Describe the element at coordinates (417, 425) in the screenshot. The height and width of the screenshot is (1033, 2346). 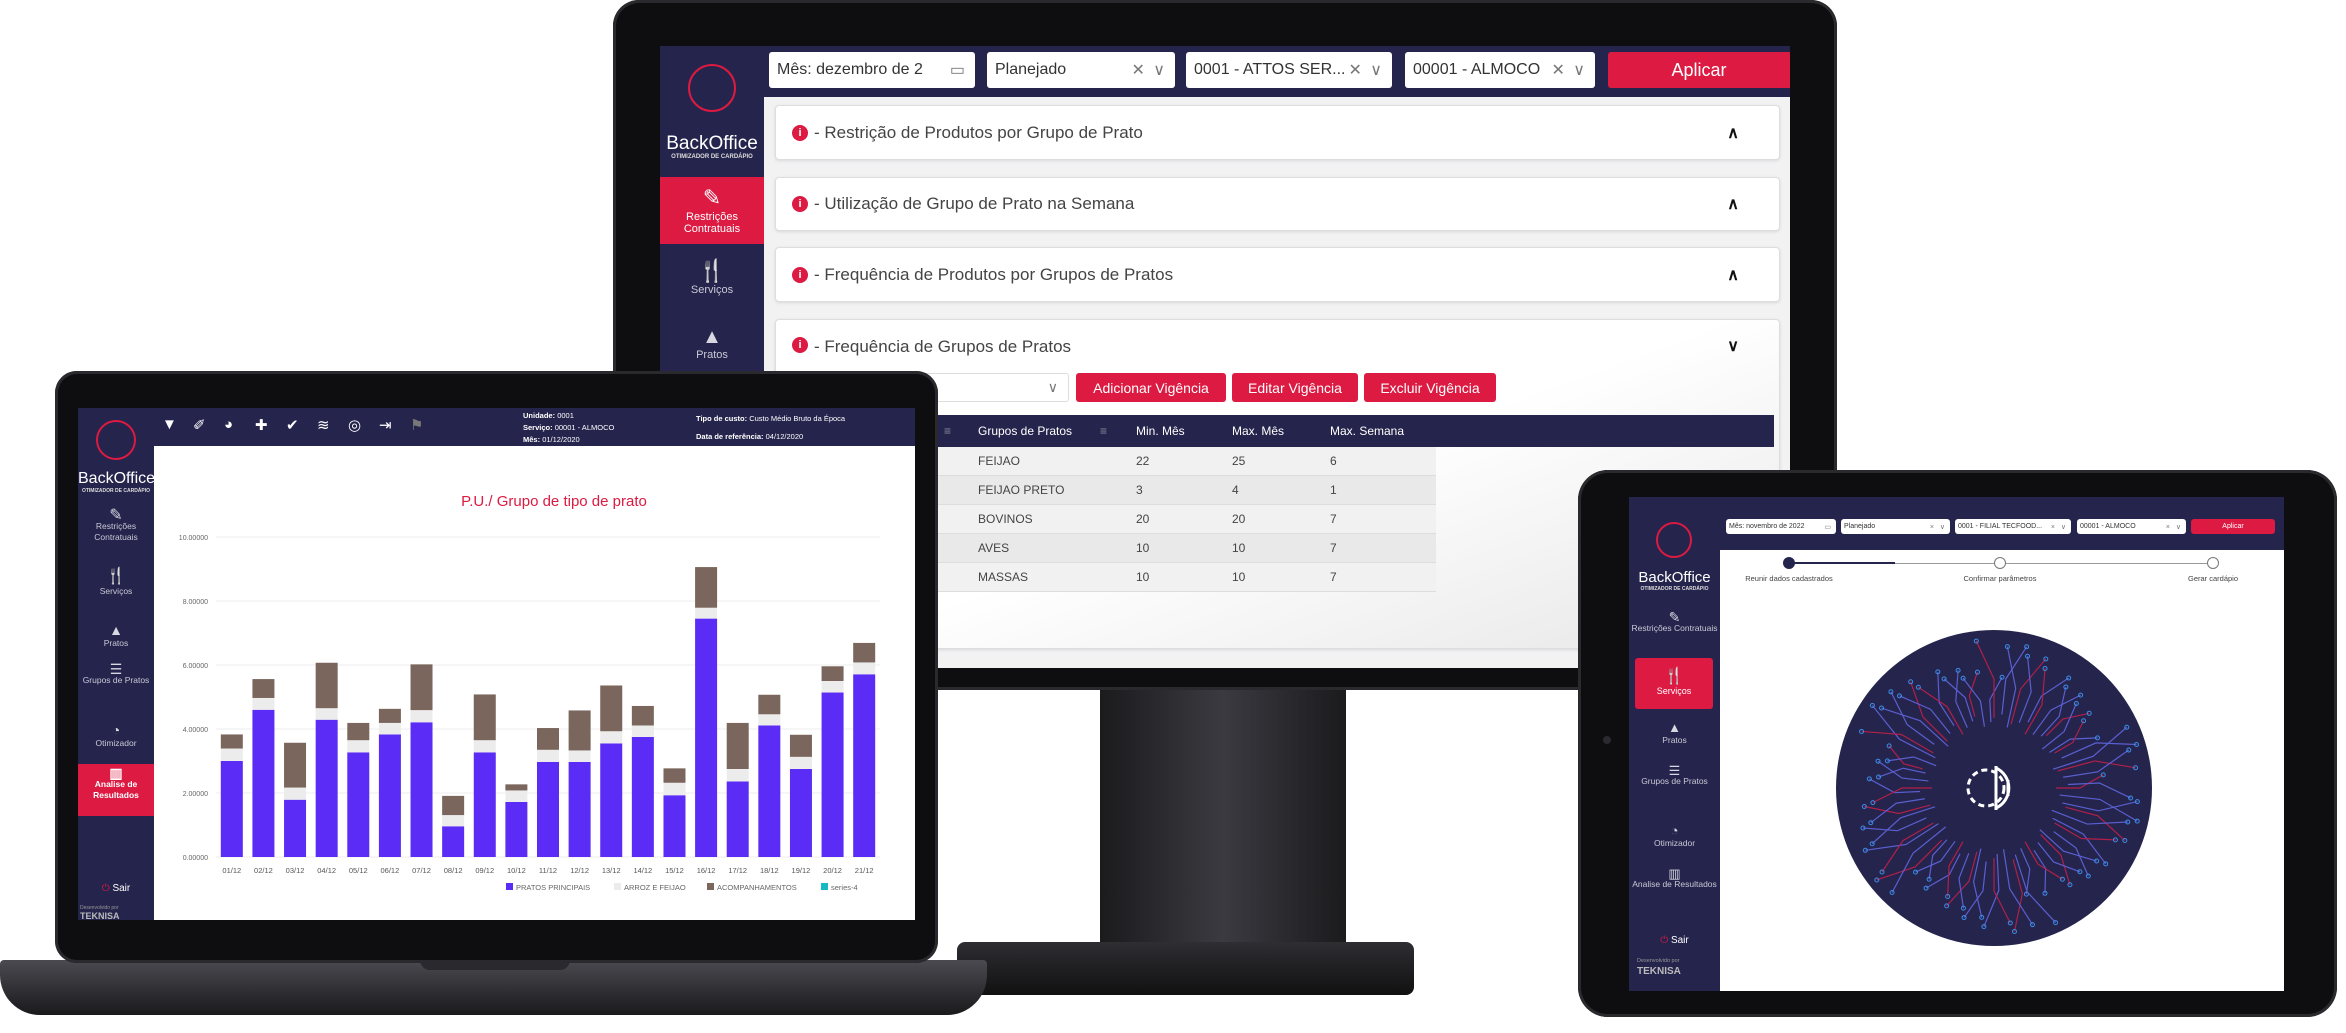
I see `flag-icon: ⚑` at that location.